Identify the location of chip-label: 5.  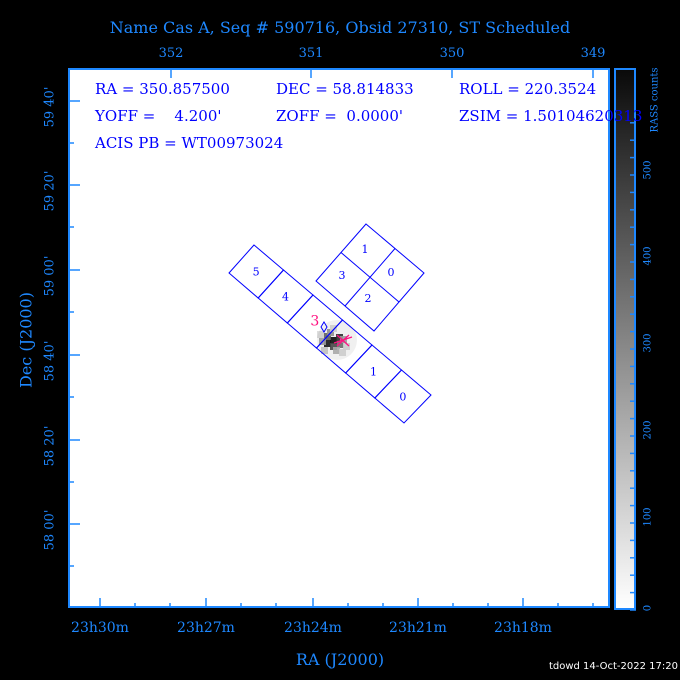
(256, 272).